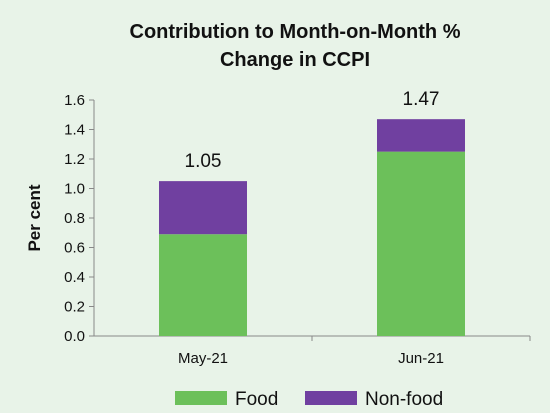 The height and width of the screenshot is (413, 550). Describe the element at coordinates (295, 60) in the screenshot. I see `chart-title-line-2: Change in CCPI` at that location.